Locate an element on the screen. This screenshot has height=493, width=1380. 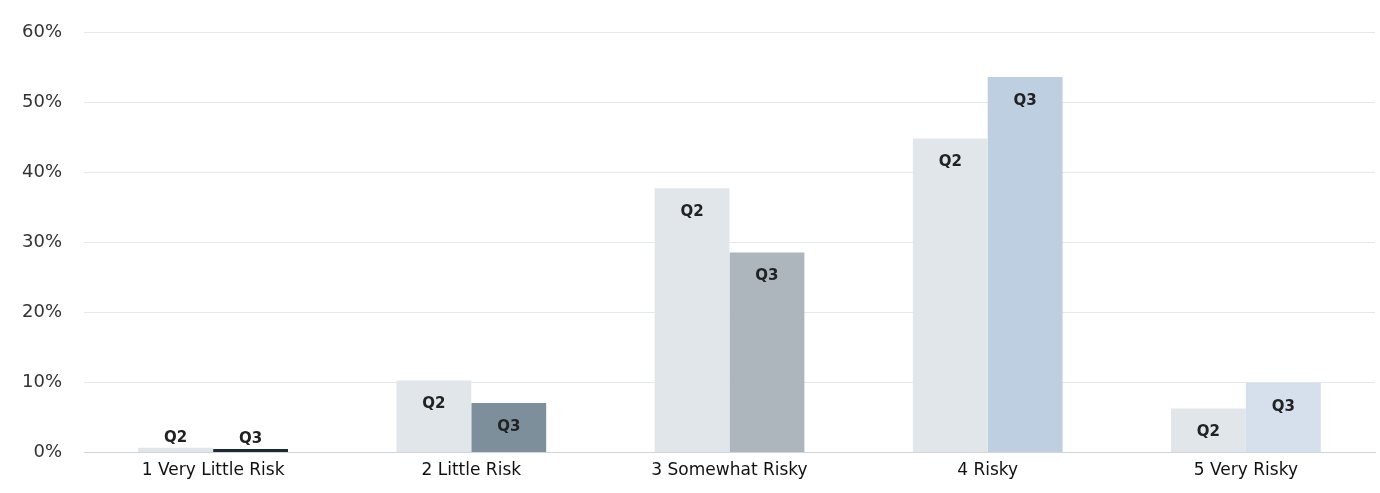
y-tick-label: 60% is located at coordinates (42, 31).